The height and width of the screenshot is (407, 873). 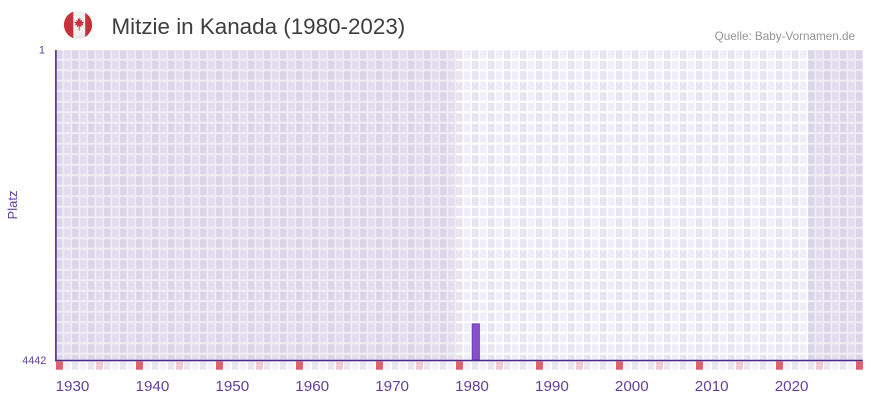 I want to click on svg-text: 2020, so click(x=792, y=386).